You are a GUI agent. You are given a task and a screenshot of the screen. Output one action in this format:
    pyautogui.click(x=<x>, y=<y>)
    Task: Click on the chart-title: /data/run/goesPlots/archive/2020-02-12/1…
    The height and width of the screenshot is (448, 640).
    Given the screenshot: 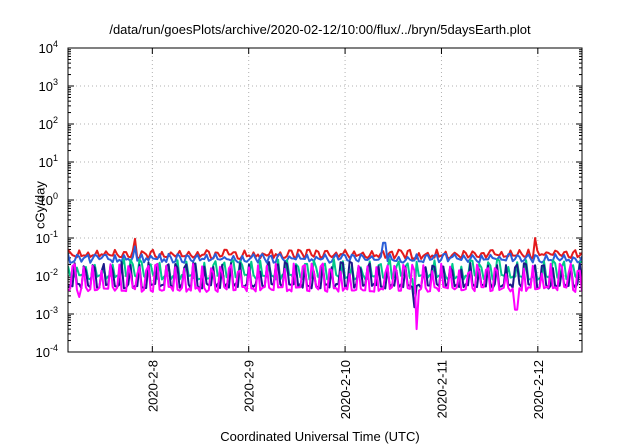 What is the action you would take?
    pyautogui.click(x=320, y=29)
    